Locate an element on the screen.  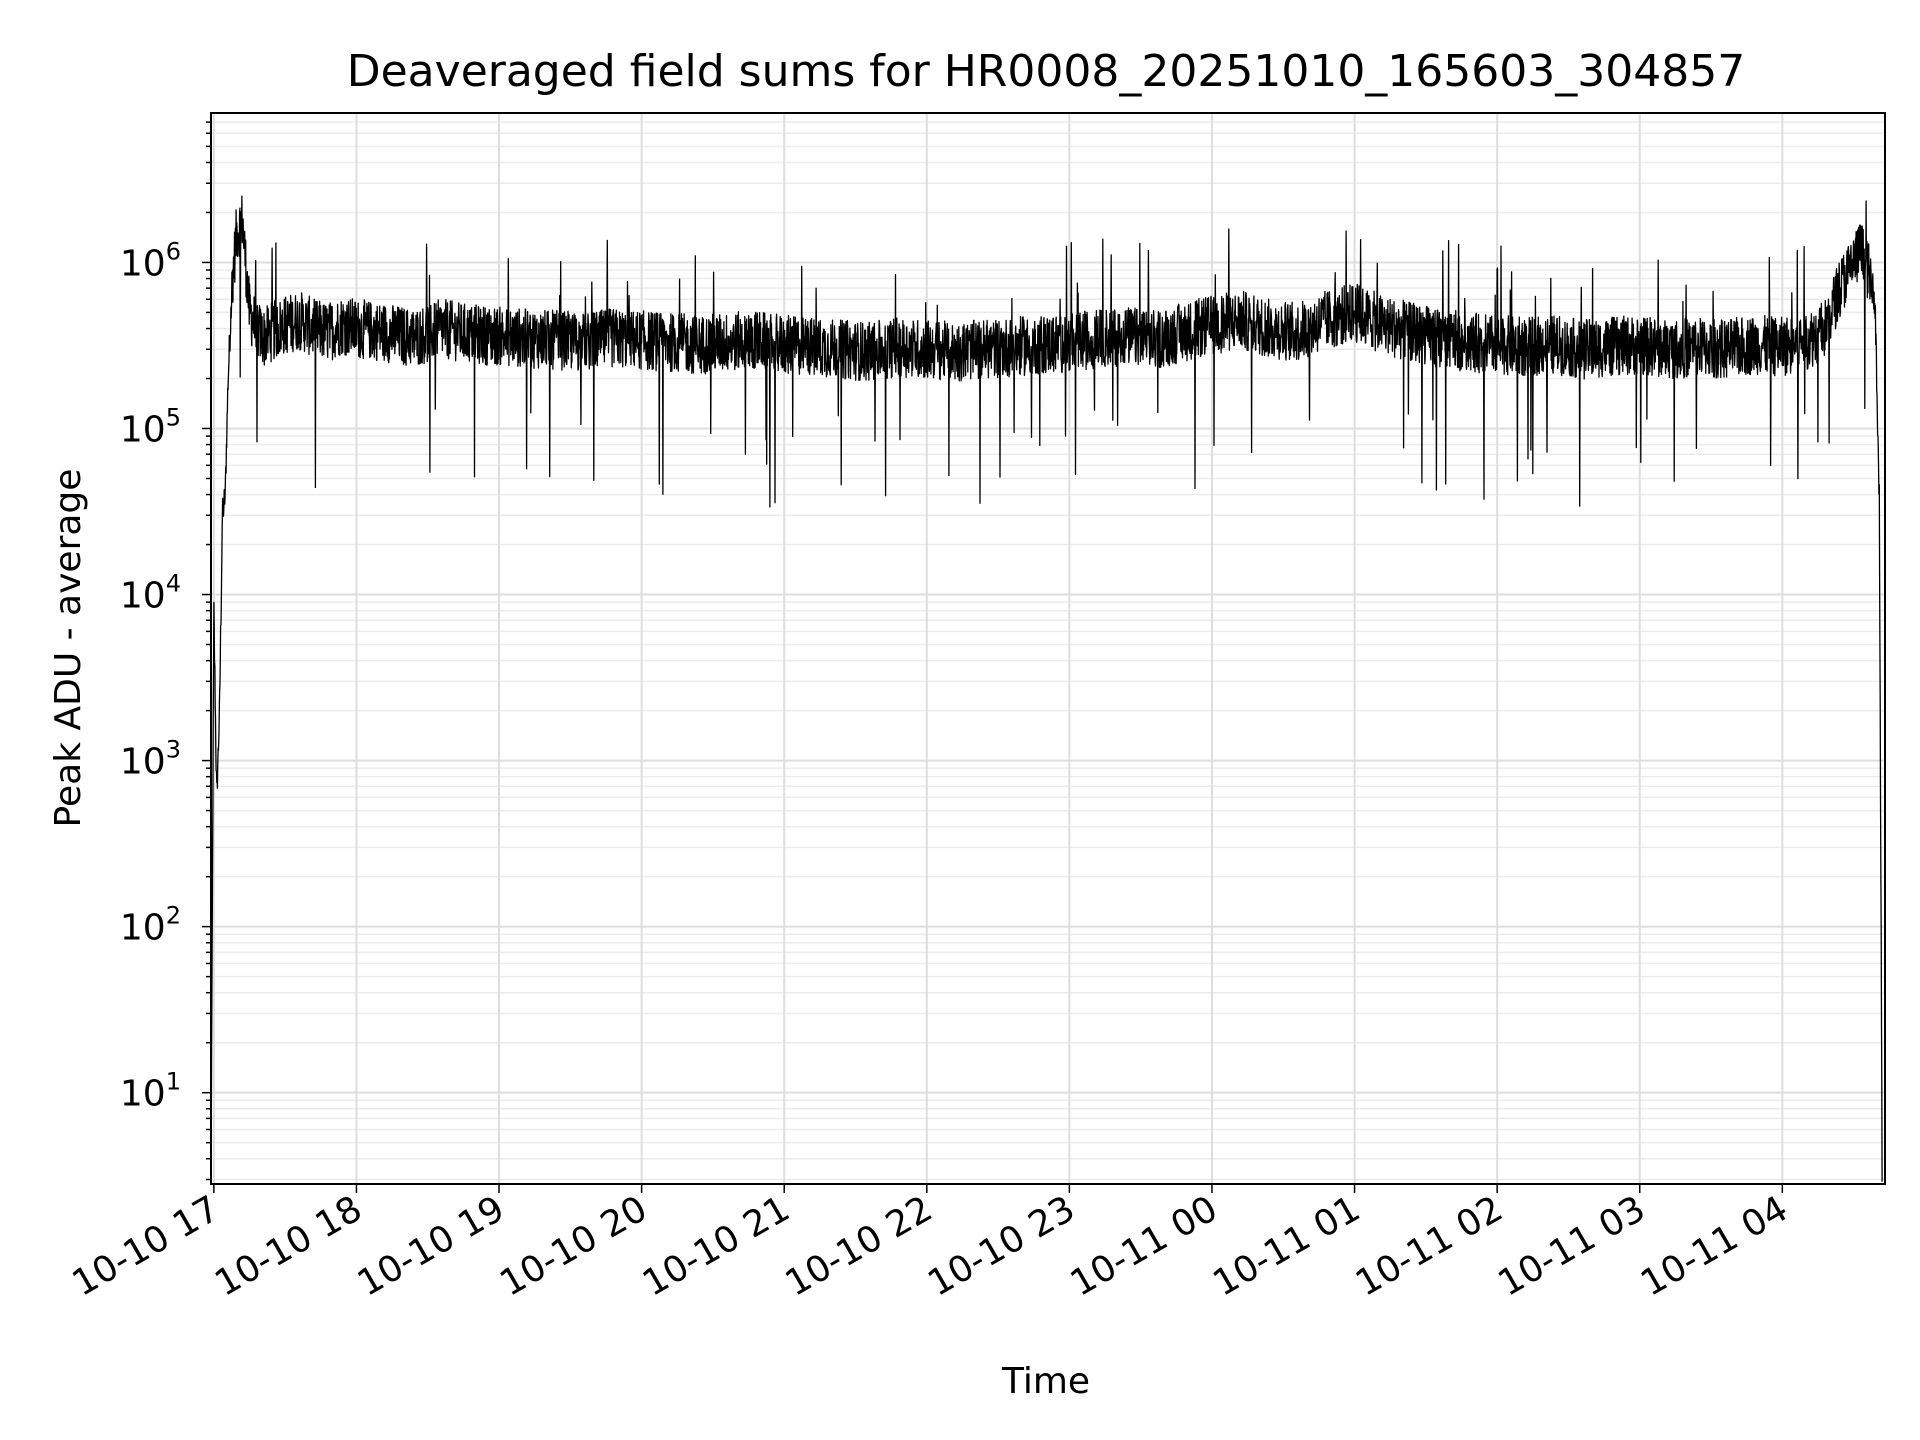
y-tick-label: 10⁴ is located at coordinates (150, 593).